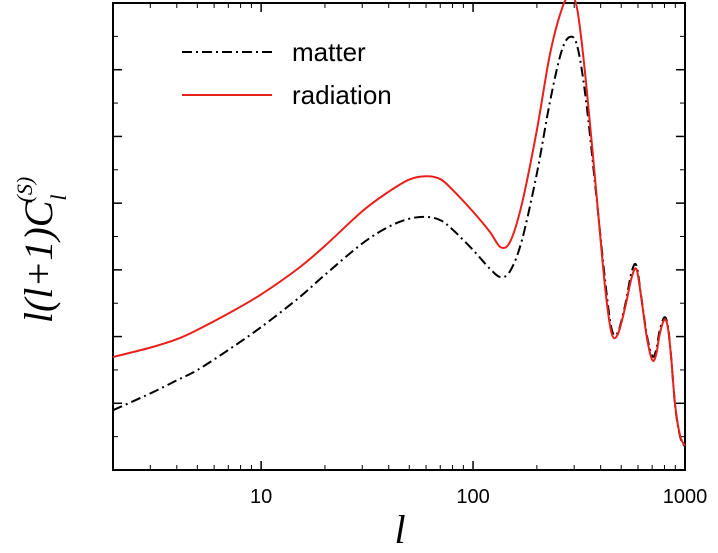 This screenshot has height=553, width=718. Describe the element at coordinates (472, 497) in the screenshot. I see `x-tick-label: 100` at that location.